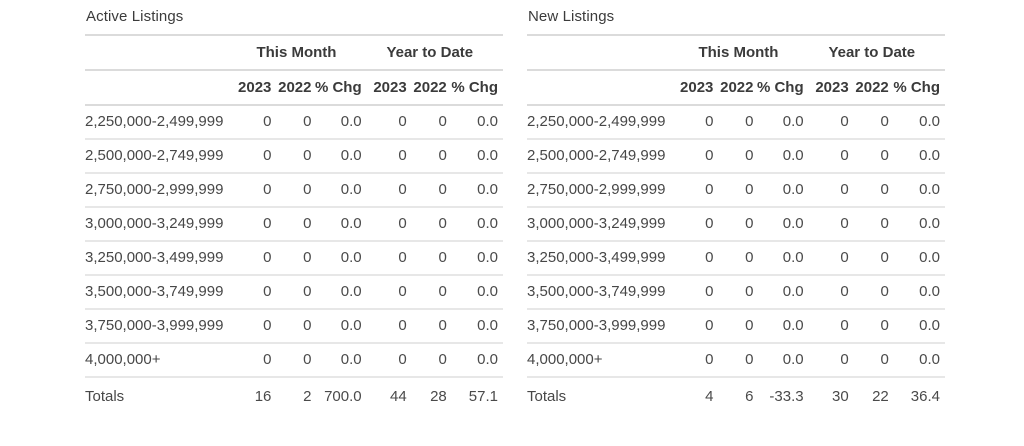  What do you see at coordinates (483, 396) in the screenshot?
I see `totals-value: 57.1` at bounding box center [483, 396].